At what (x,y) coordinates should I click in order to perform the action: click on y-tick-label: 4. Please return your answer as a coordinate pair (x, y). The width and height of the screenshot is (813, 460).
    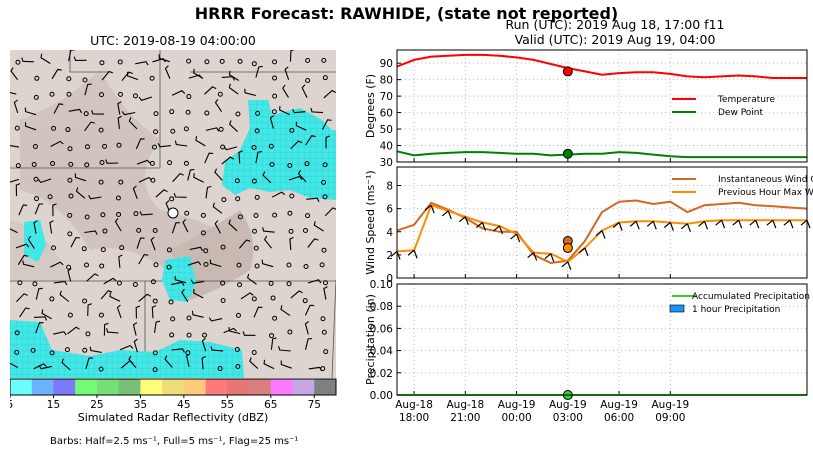
    Looking at the image, I should click on (389, 233).